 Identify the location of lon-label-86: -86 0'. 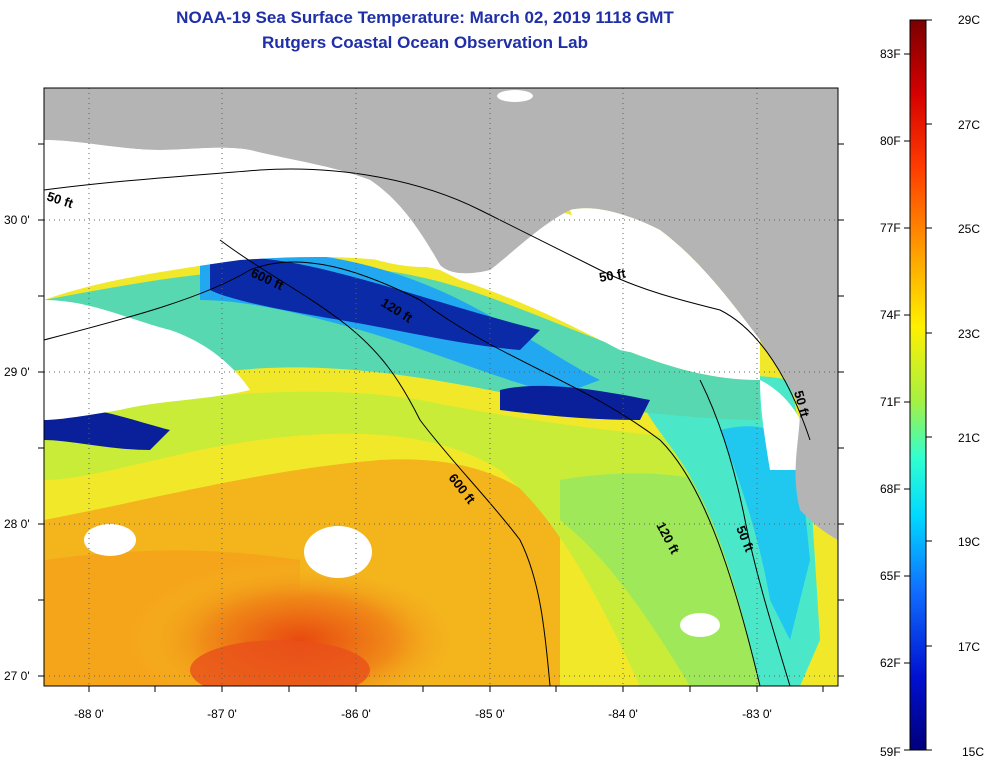
(356, 714).